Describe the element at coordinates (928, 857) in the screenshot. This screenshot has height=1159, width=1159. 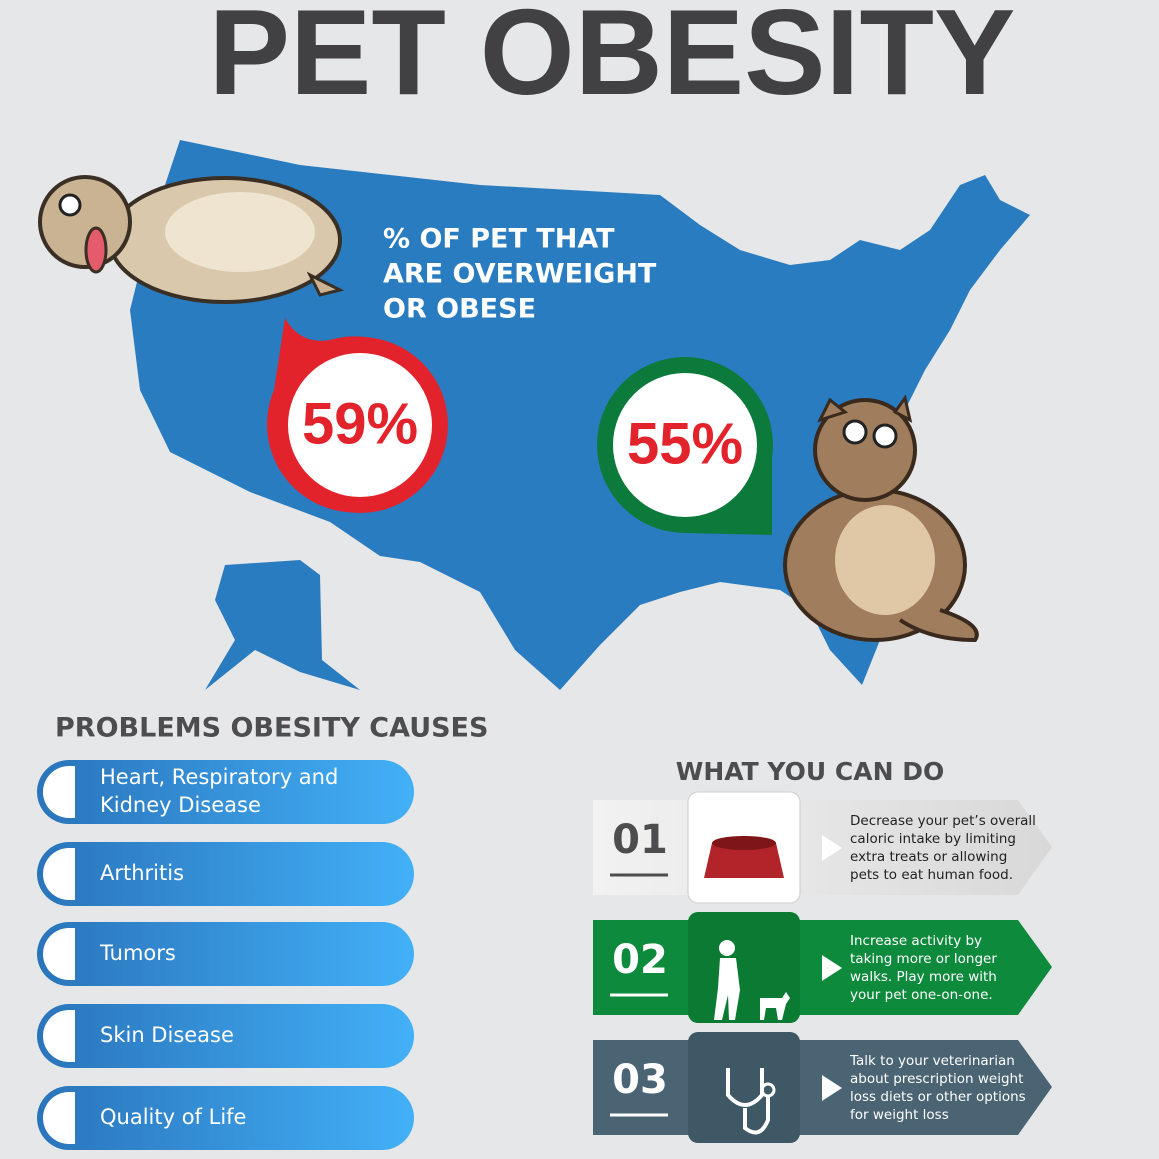
I see `step-text: extra treats or allowing` at that location.